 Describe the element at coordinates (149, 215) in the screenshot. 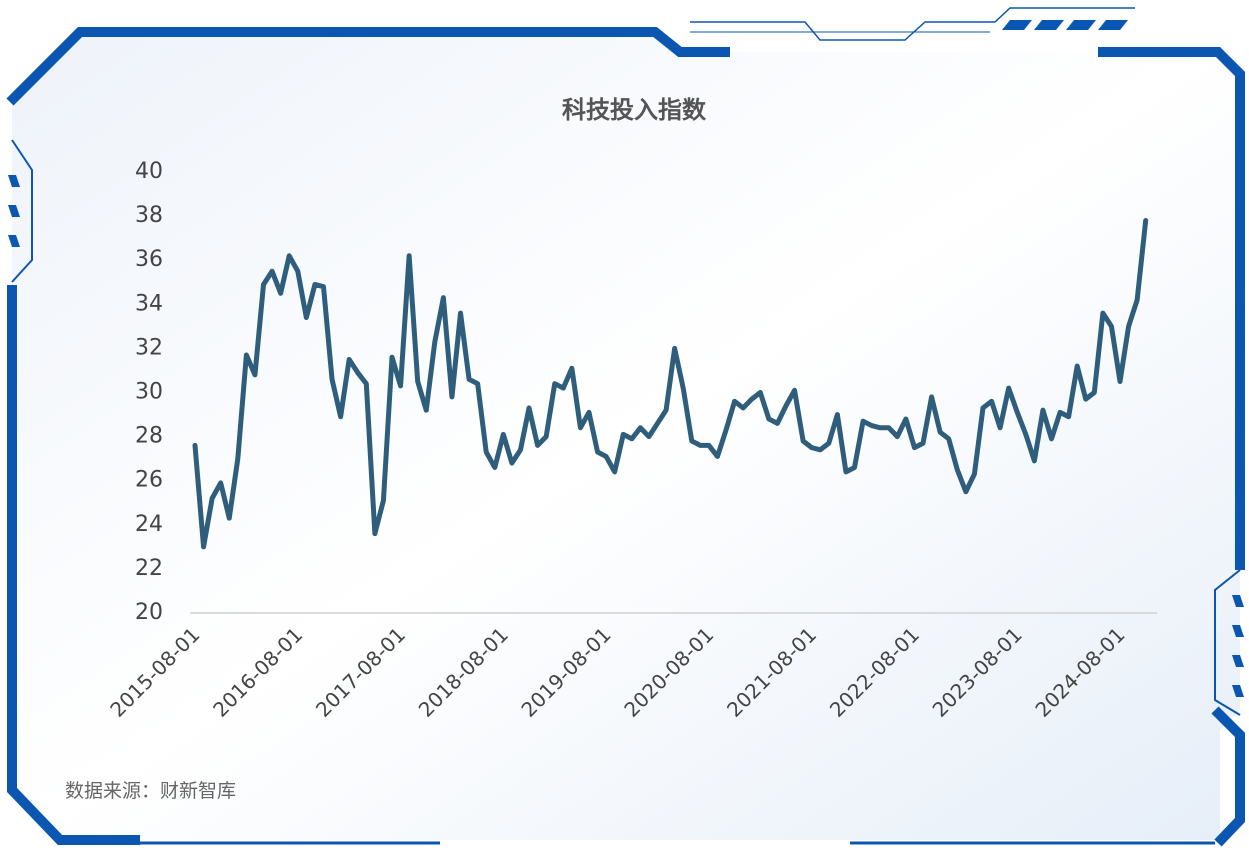

I see `y-tick-label: 38` at that location.